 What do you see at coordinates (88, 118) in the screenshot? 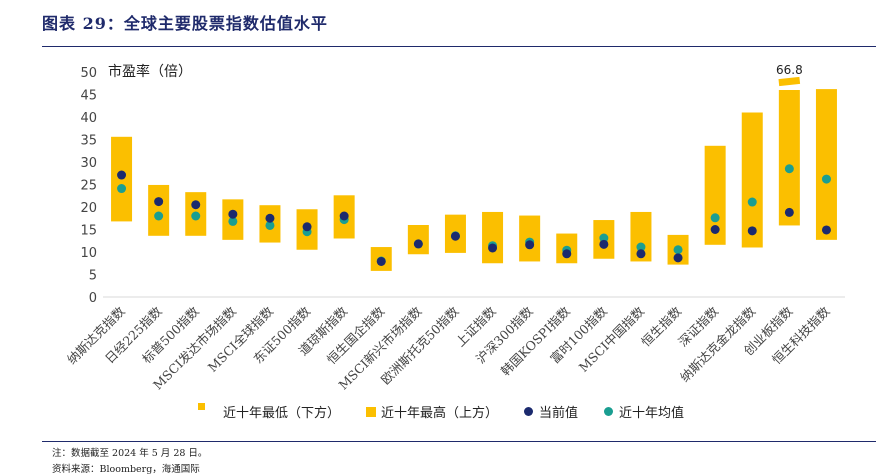
I see `y-tick-label: 40` at bounding box center [88, 118].